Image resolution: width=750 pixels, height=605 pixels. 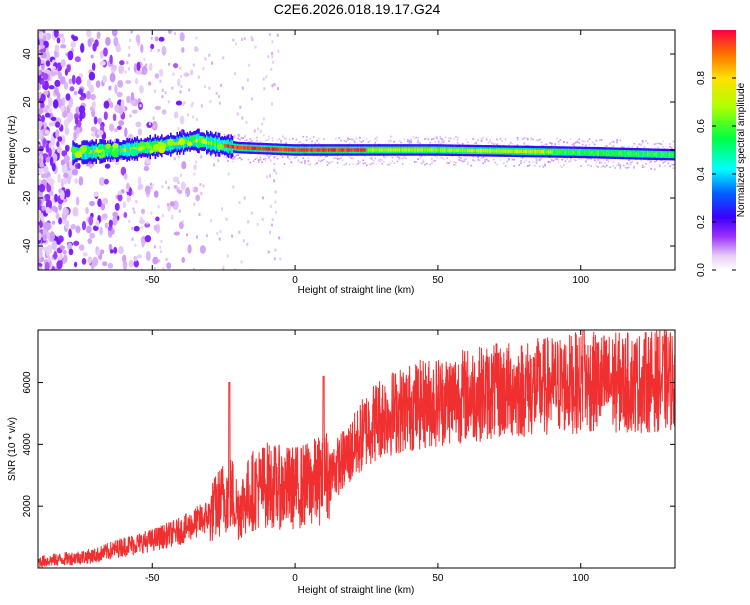 What do you see at coordinates (27, 150) in the screenshot?
I see `y-tick-label: 0` at bounding box center [27, 150].